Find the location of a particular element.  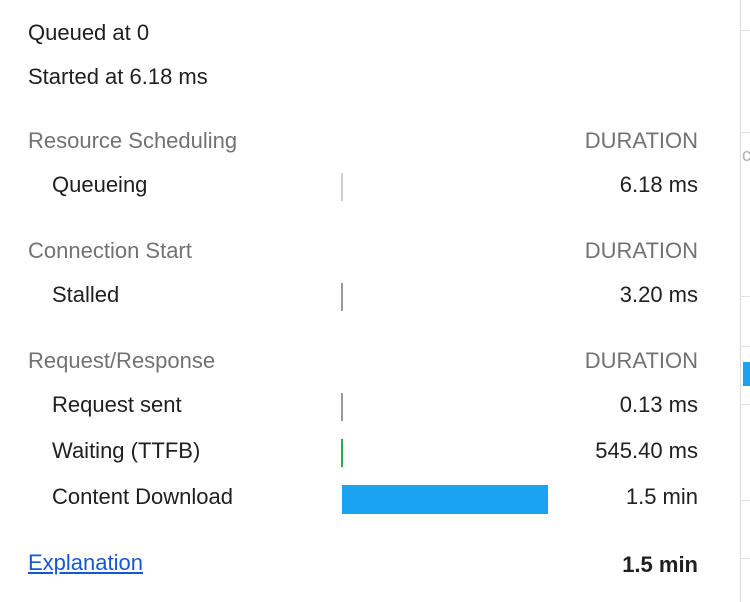

row-value-queueing: 6.18 ms is located at coordinates (658, 184).